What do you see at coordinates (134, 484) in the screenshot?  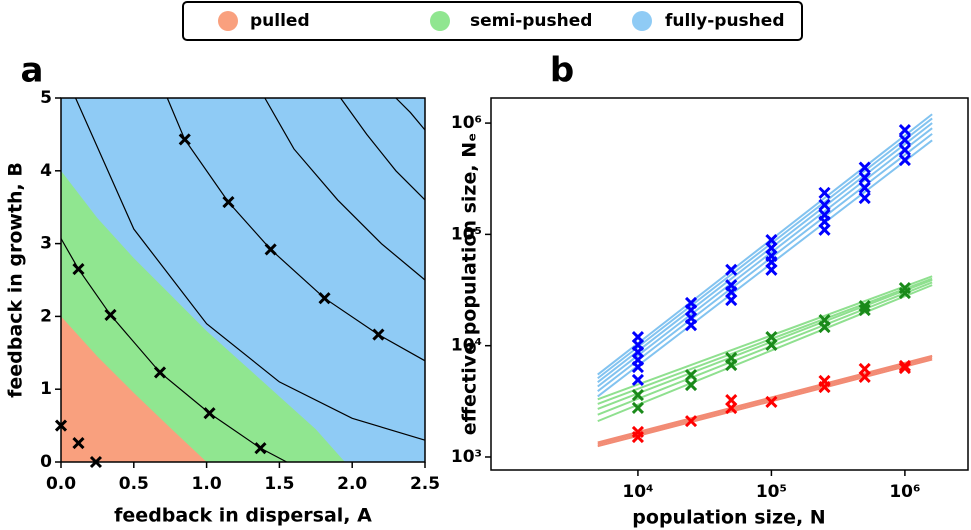 I see `x-tick-label: 0.5` at bounding box center [134, 484].